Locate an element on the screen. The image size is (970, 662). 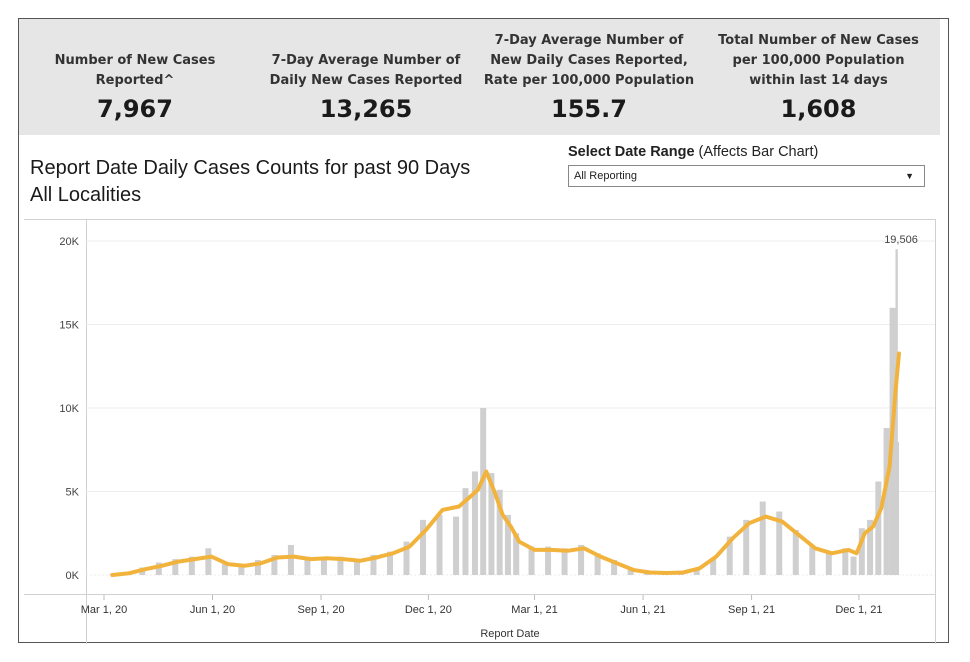
kpi-label-line: per 100,000 Population is located at coordinates (818, 60).